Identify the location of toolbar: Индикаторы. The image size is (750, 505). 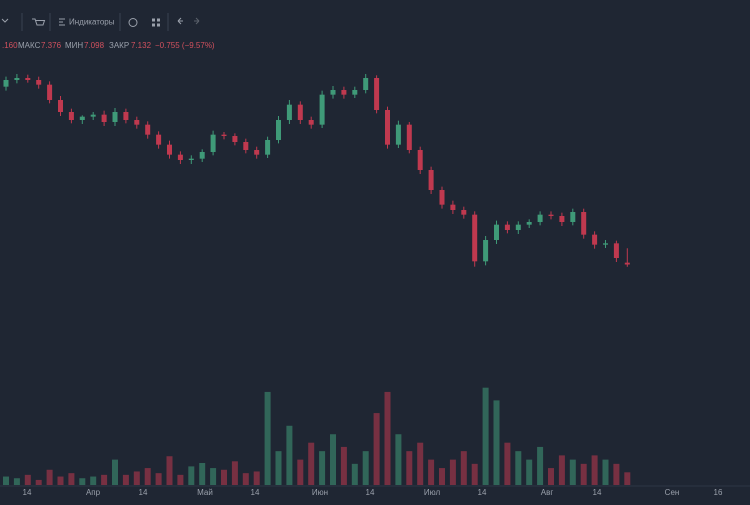
(375, 18).